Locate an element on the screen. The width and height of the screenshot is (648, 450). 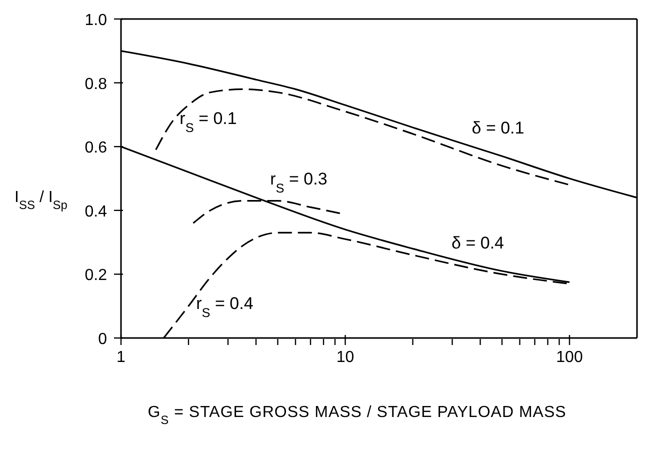
annotation: δ = 0.1 is located at coordinates (498, 128).